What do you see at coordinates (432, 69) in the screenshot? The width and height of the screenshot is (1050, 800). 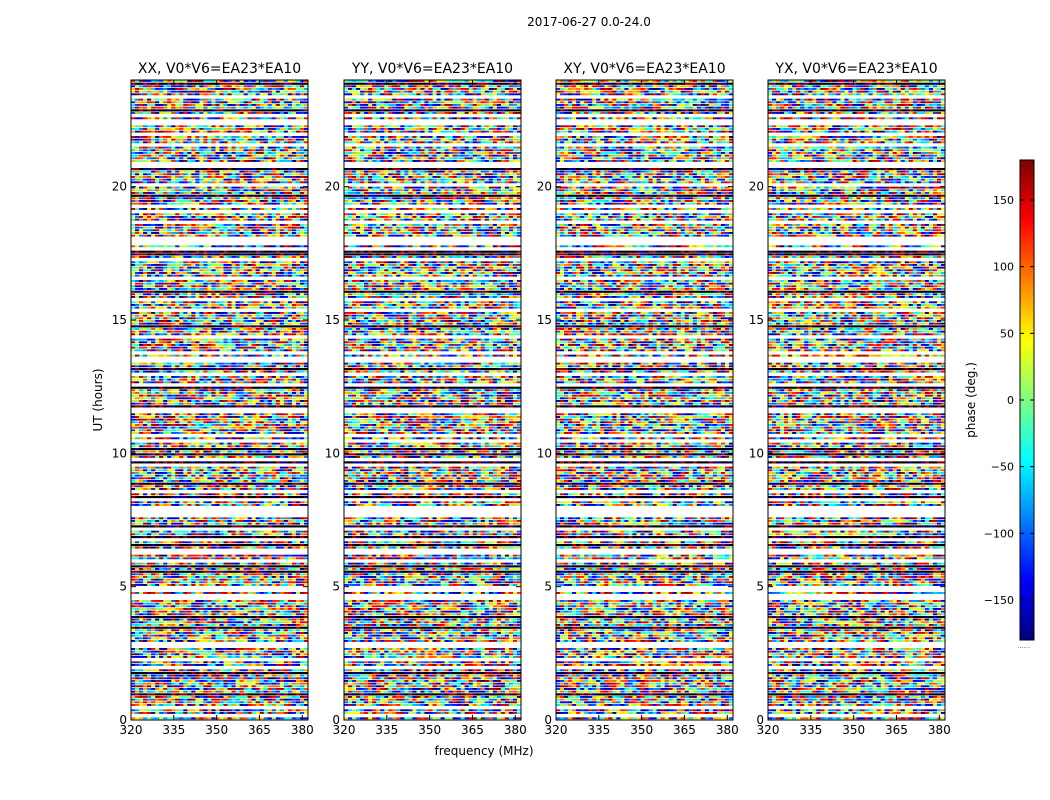 I see `panel-title: YY, V0*V6=EA23*EA10` at bounding box center [432, 69].